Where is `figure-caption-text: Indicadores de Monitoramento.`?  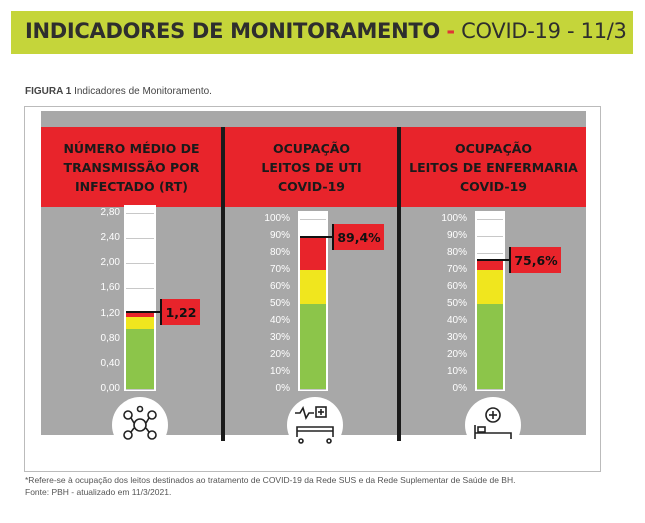
figure-caption-text: Indicadores de Monitoramento. is located at coordinates (143, 91).